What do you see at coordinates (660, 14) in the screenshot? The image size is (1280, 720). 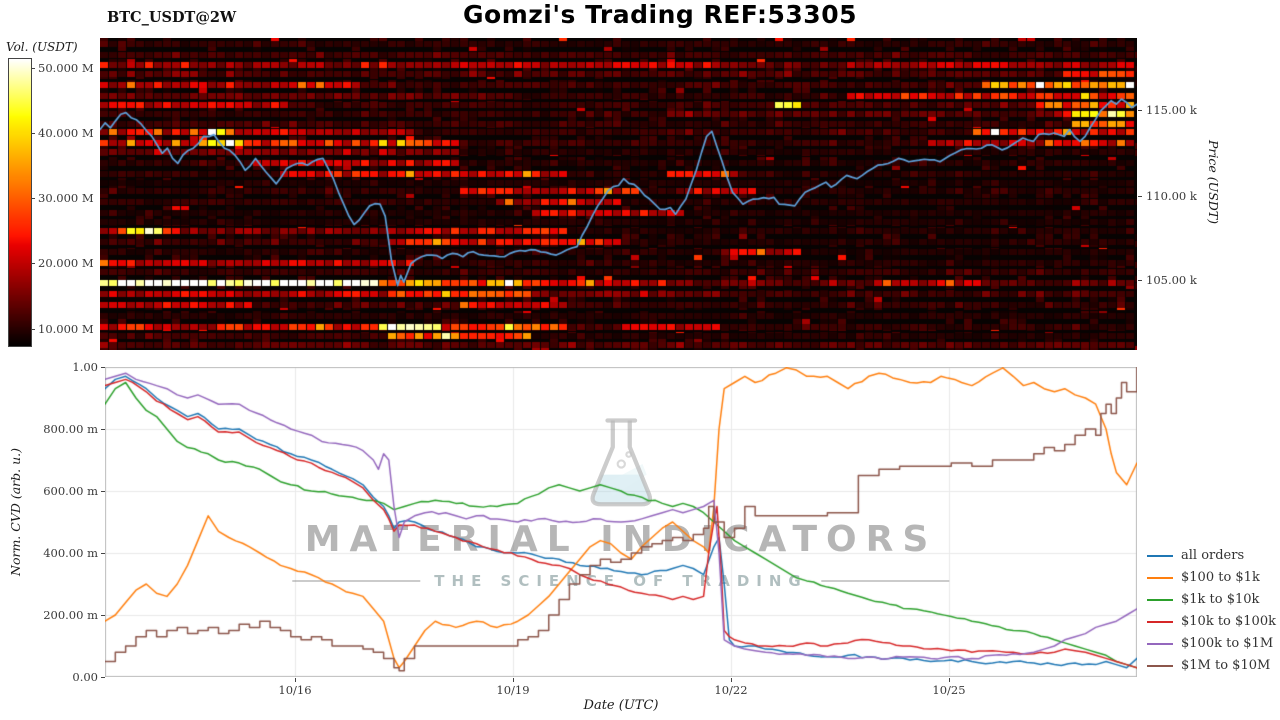 I see `page-title: Gomzi's Trading REF:53305` at bounding box center [660, 14].